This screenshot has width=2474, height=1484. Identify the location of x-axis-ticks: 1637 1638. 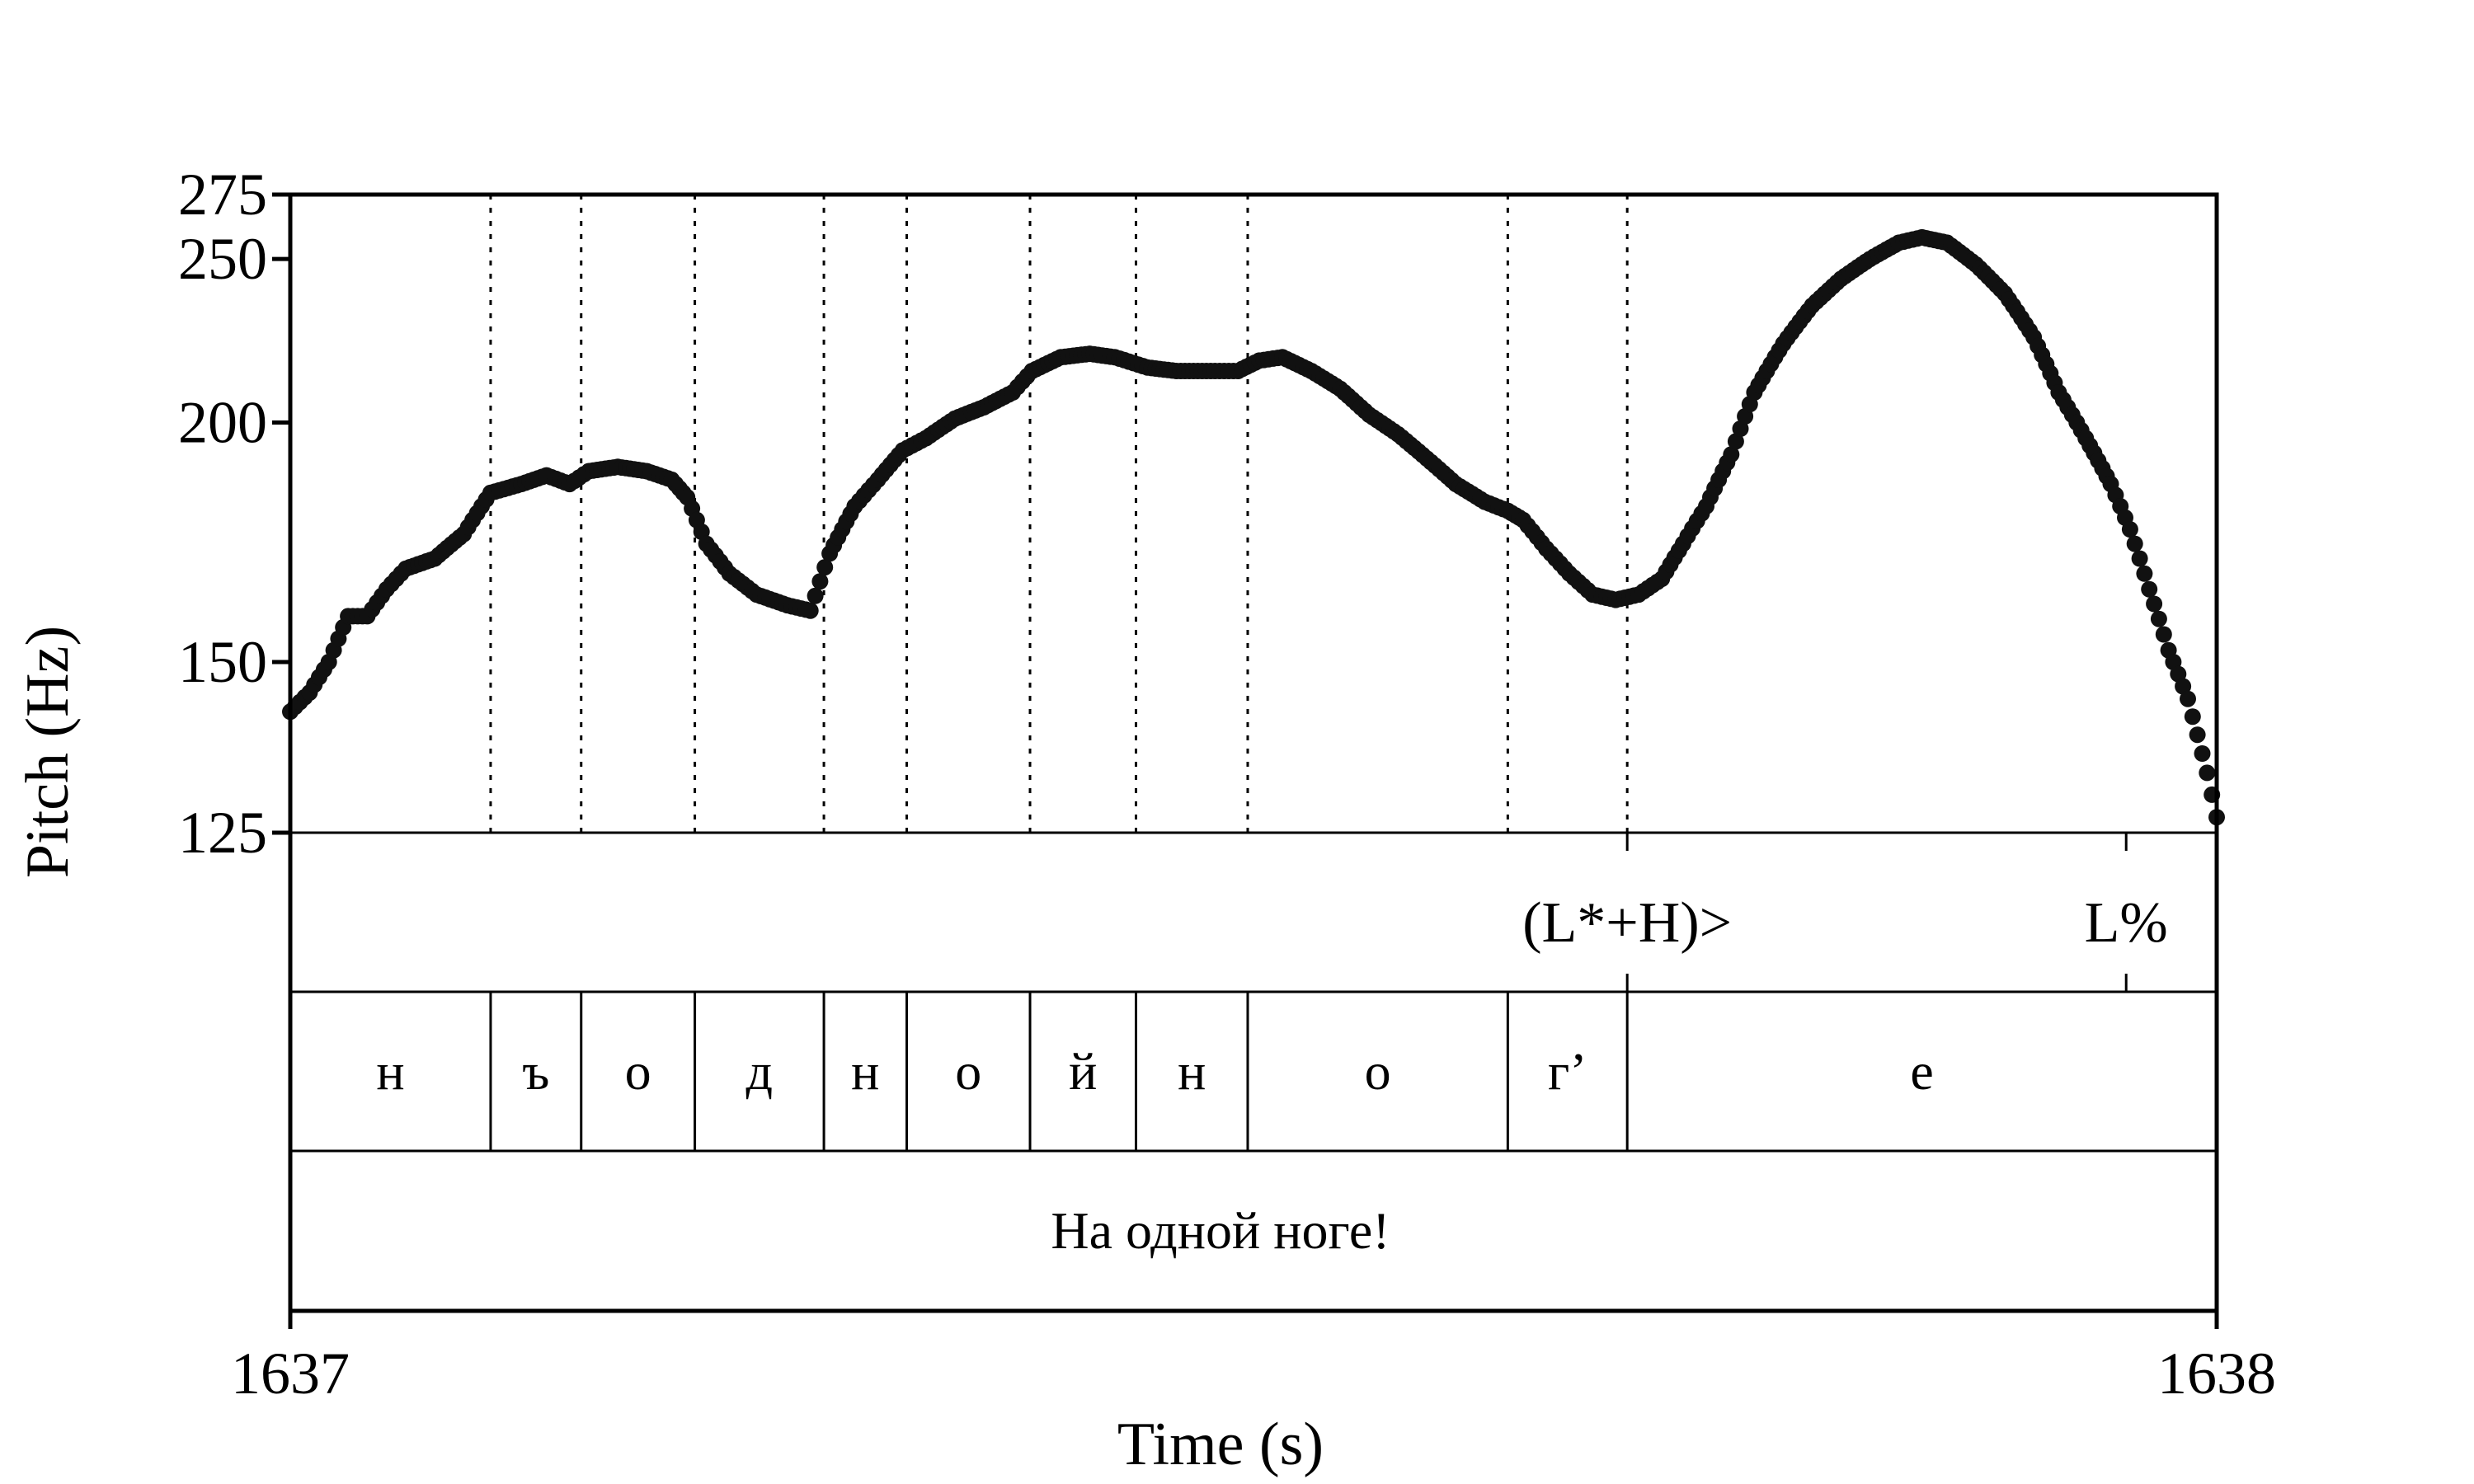
(1253, 1359).